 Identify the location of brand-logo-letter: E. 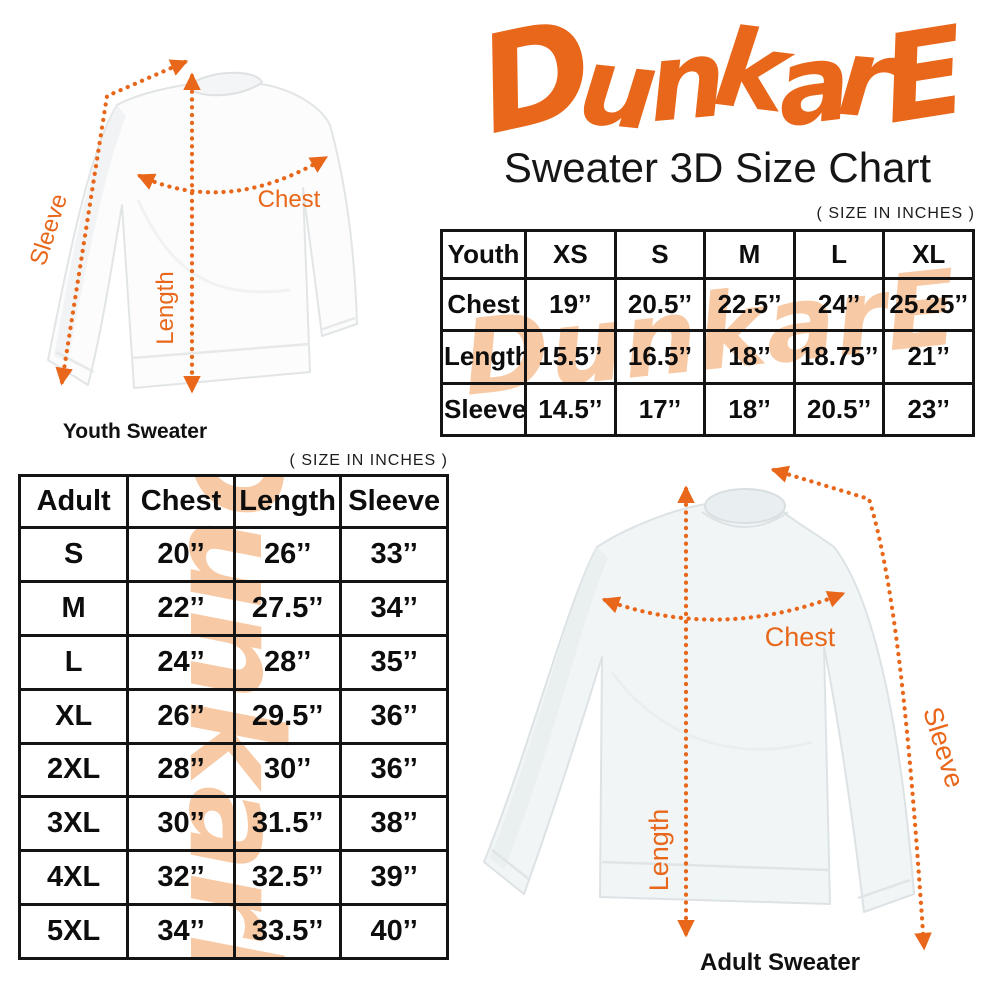
(923, 76).